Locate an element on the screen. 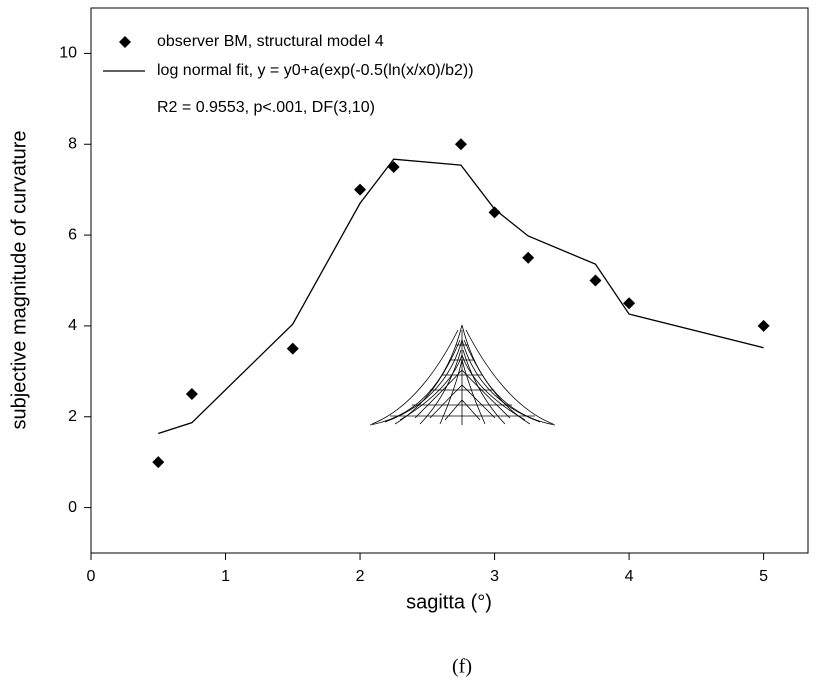 Image resolution: width=823 pixels, height=688 pixels. y-tick-label: 4 is located at coordinates (72, 325).